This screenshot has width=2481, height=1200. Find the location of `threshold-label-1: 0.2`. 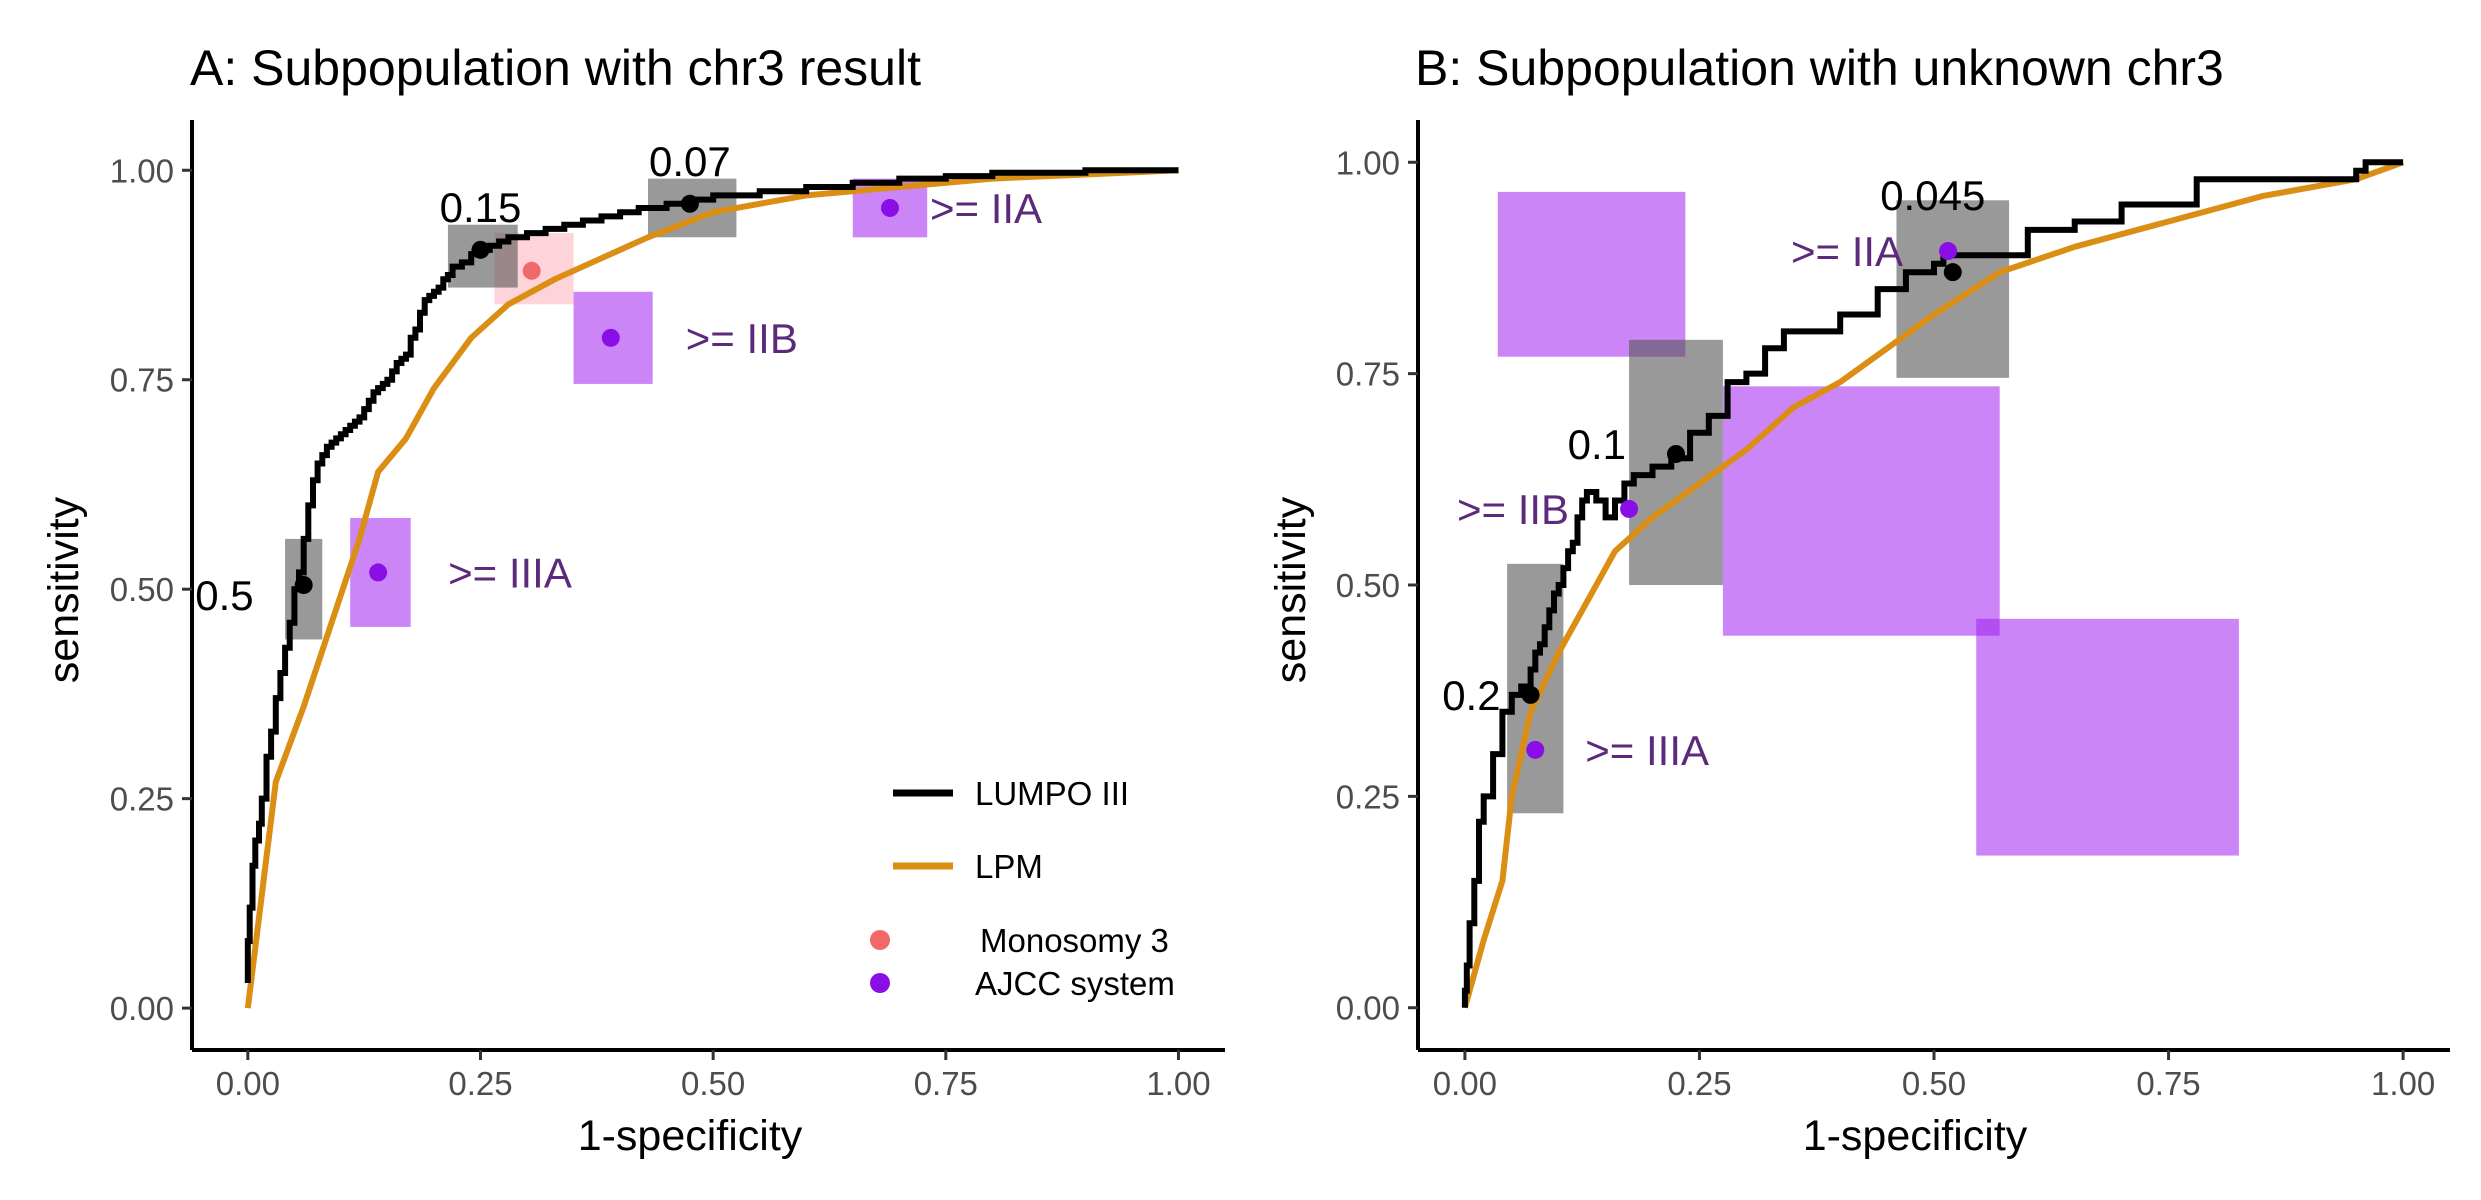

threshold-label-1: 0.2 is located at coordinates (1471, 695).